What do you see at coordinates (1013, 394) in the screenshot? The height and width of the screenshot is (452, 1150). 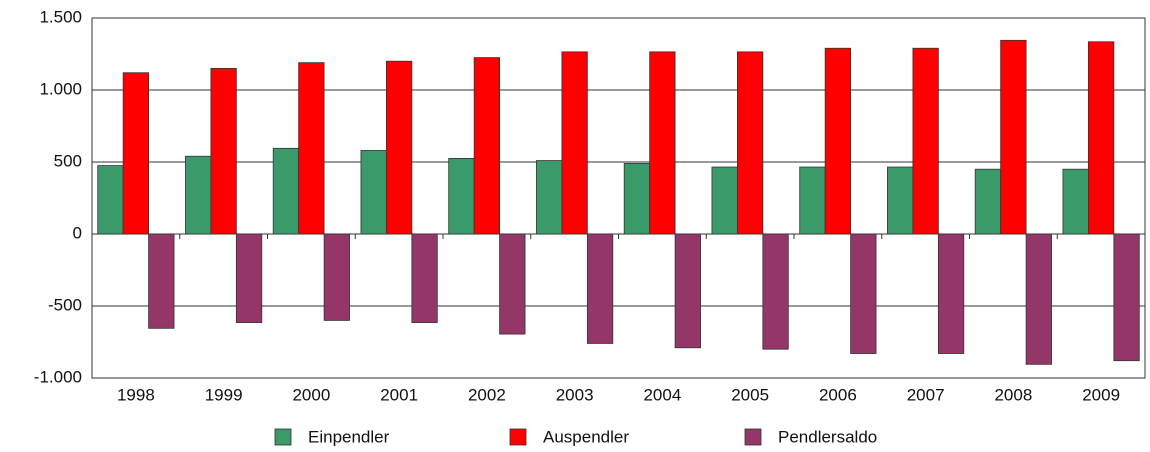 I see `x-tick-label: 2008` at bounding box center [1013, 394].